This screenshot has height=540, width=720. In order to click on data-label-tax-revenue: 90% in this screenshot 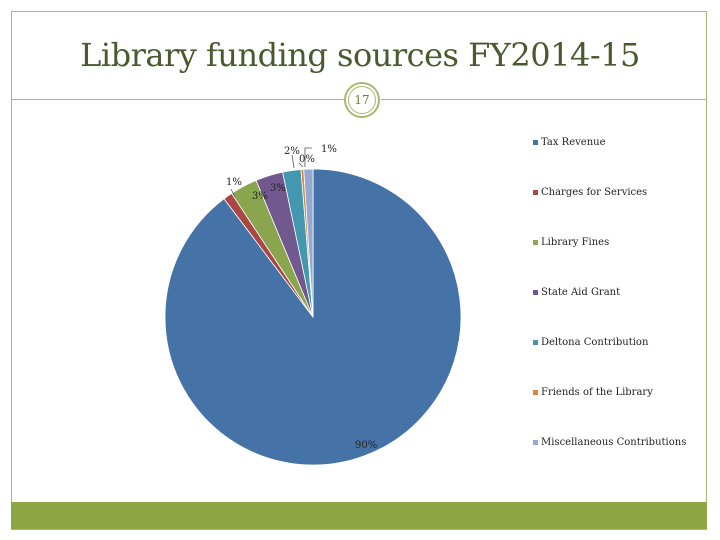, I will do `click(366, 445)`.